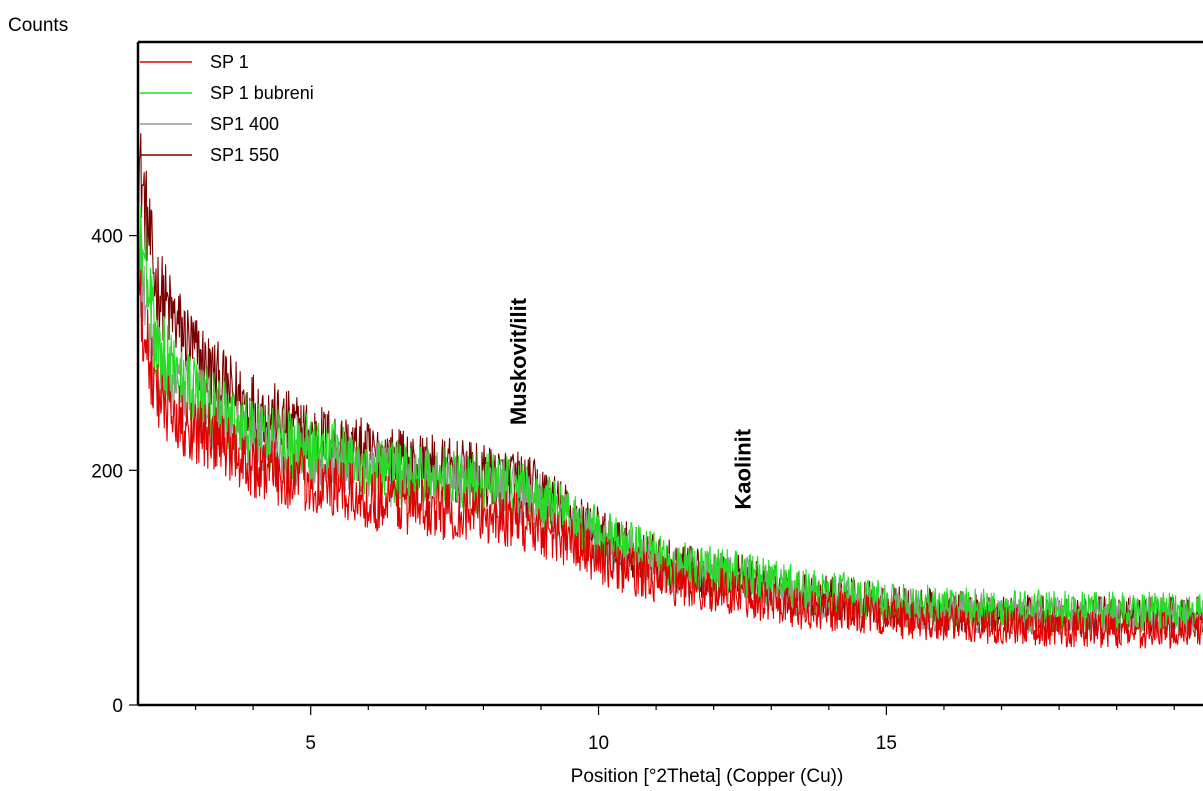 The width and height of the screenshot is (1203, 791). Describe the element at coordinates (310, 743) in the screenshot. I see `x-tick-label: 5` at that location.